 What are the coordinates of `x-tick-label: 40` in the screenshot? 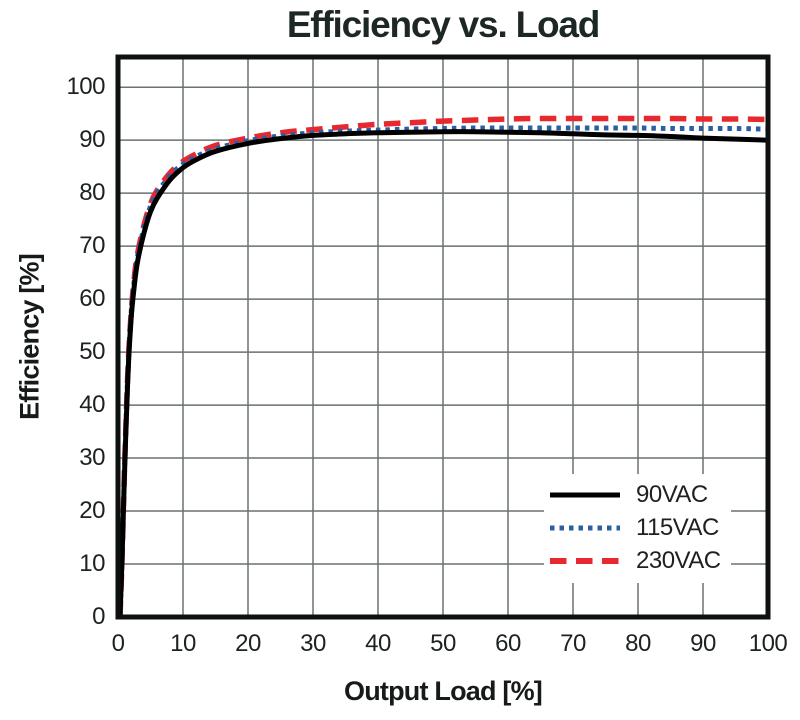 It's located at (378, 643).